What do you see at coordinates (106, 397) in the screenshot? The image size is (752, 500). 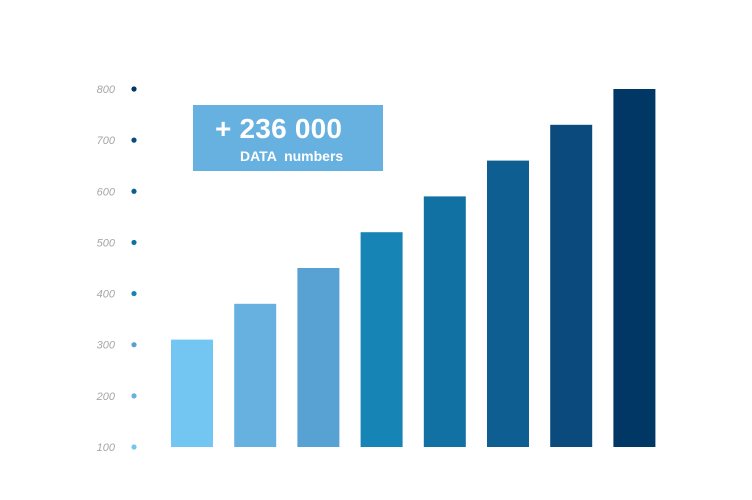 I see `y-tick-label: 200` at bounding box center [106, 397].